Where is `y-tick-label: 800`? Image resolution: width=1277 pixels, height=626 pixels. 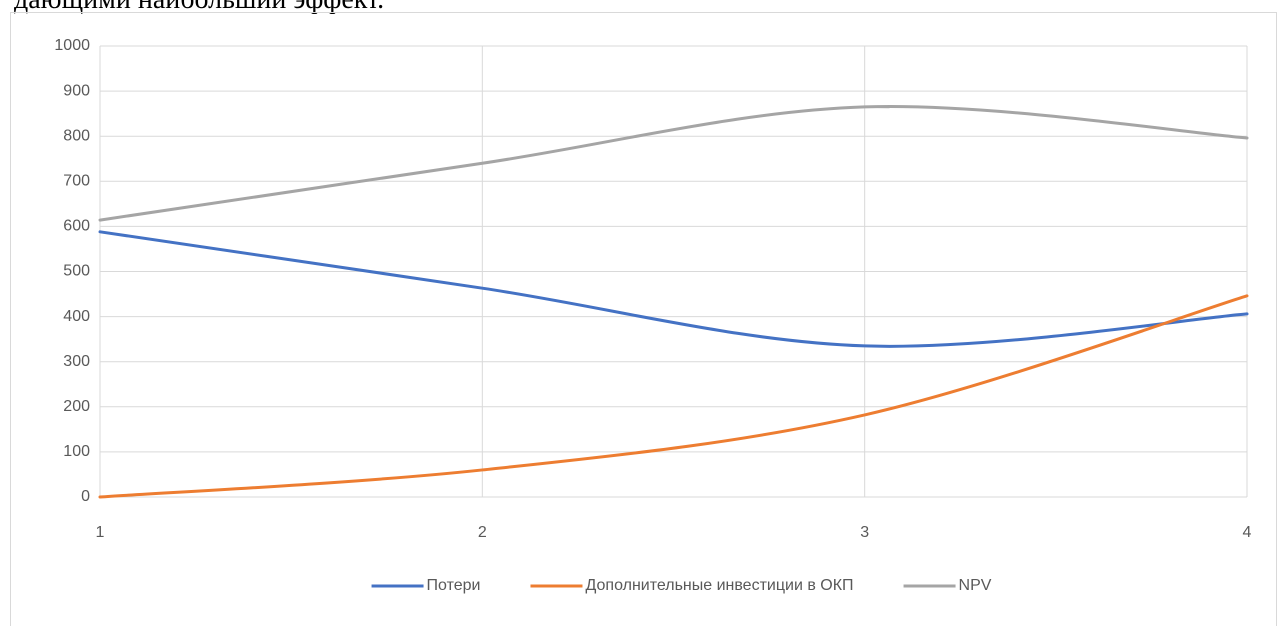
y-tick-label: 800 is located at coordinates (76, 135).